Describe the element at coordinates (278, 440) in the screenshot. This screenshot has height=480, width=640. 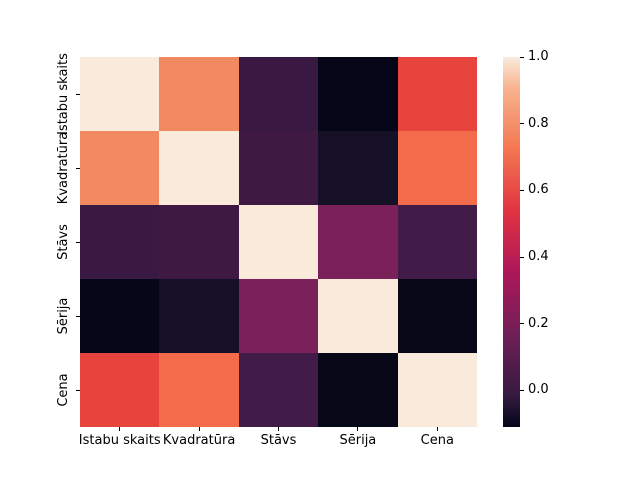
I see `x-tick-label: Stāvs` at that location.